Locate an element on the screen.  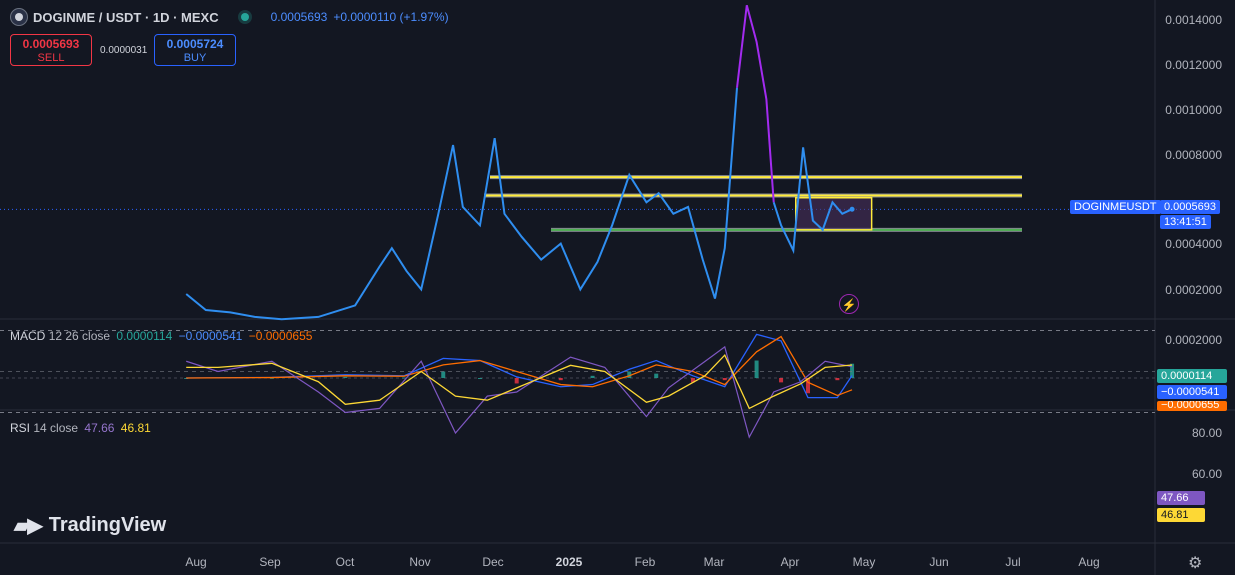
last-price: 0.0005693 is located at coordinates (299, 17).